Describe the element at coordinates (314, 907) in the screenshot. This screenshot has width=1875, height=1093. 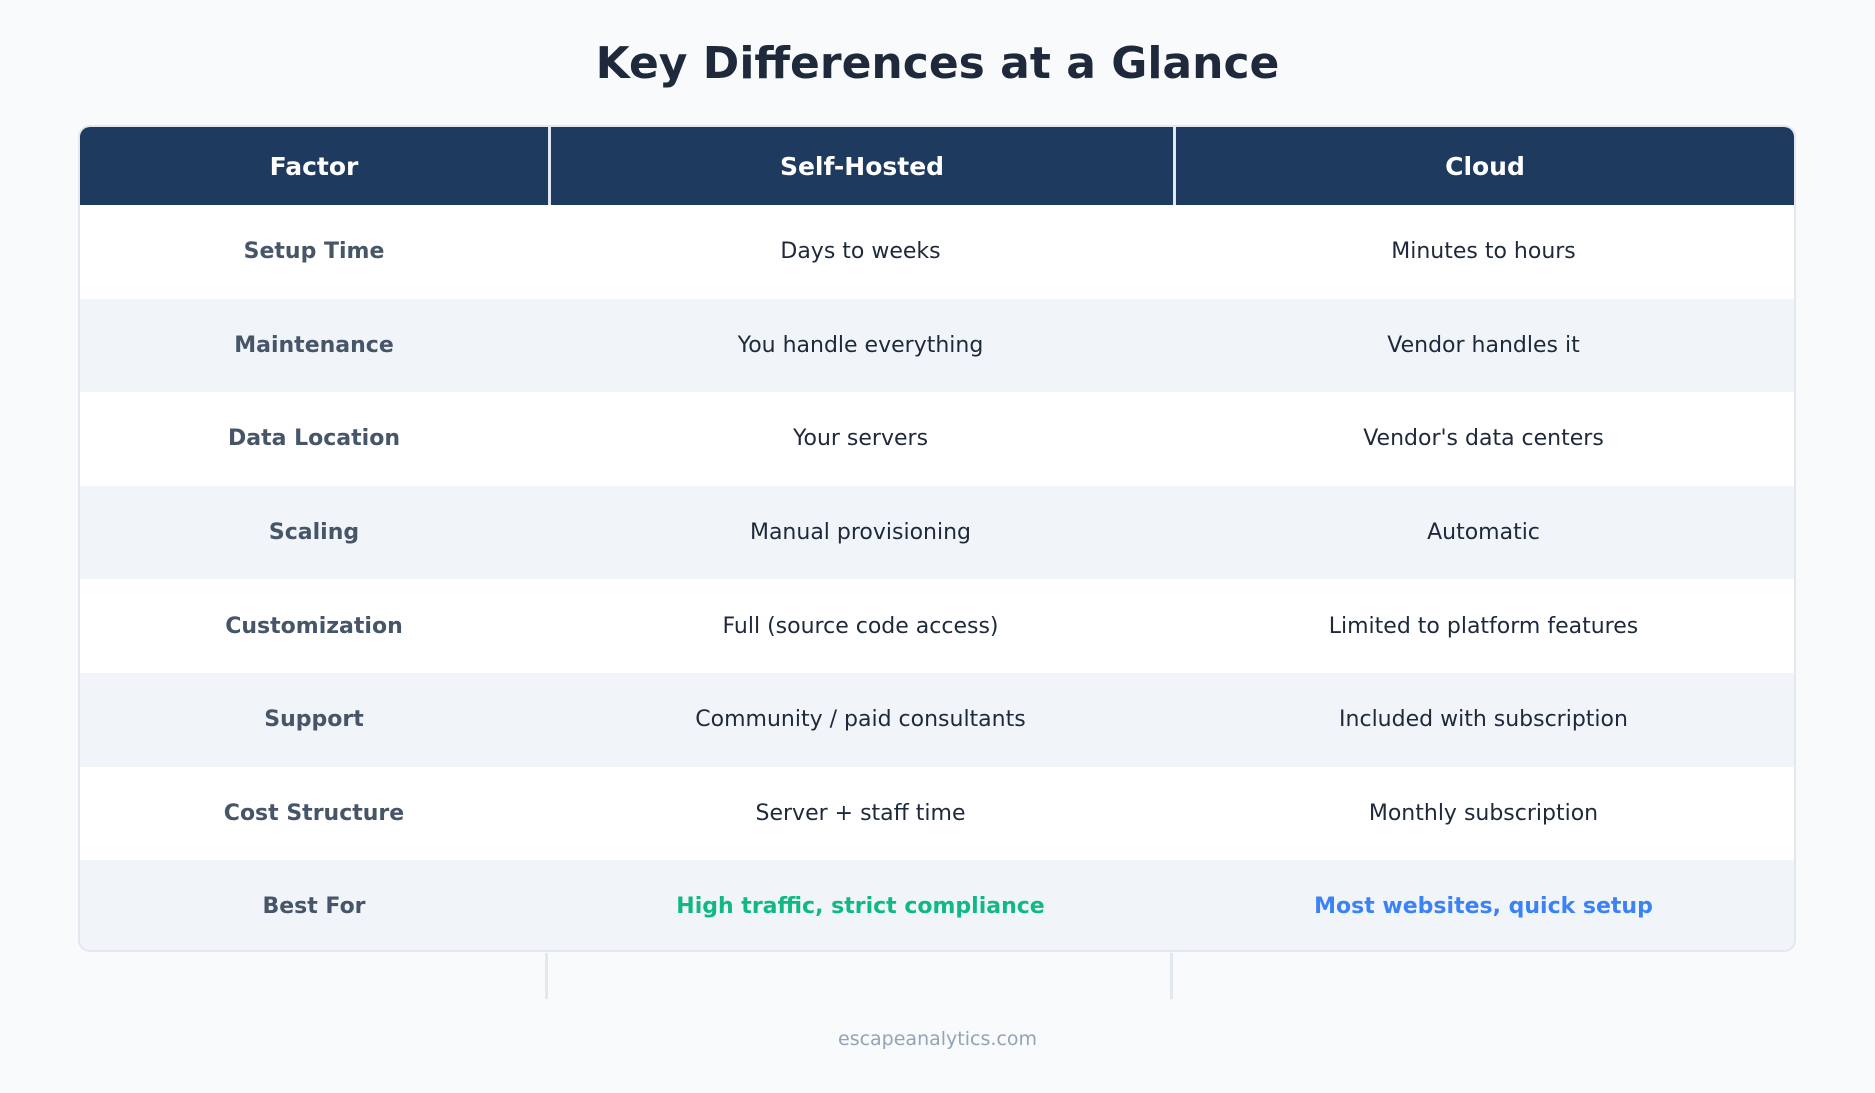
I see `factor-cell: Best For` at that location.